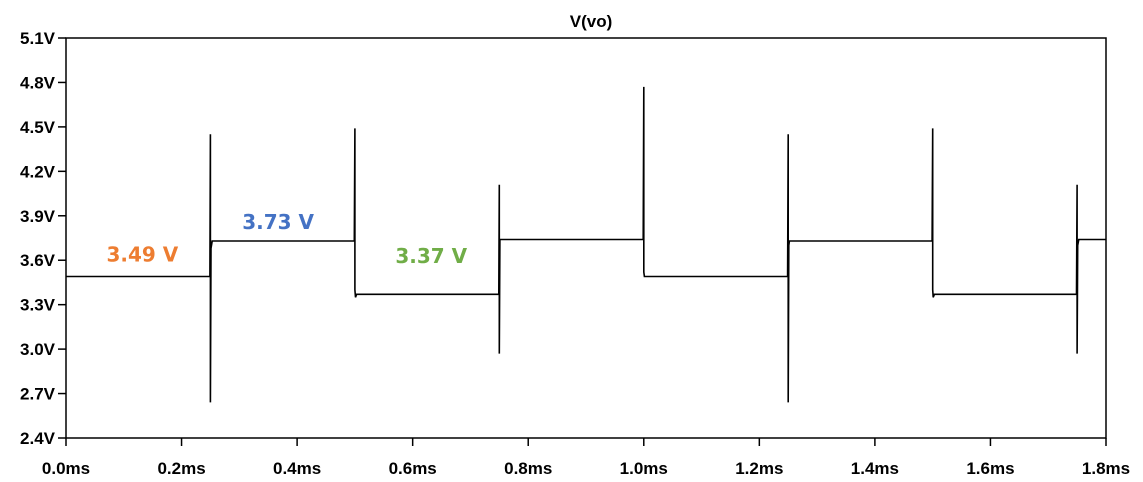  Describe the element at coordinates (38, 349) in the screenshot. I see `y-tick-label: 3.0V` at that location.